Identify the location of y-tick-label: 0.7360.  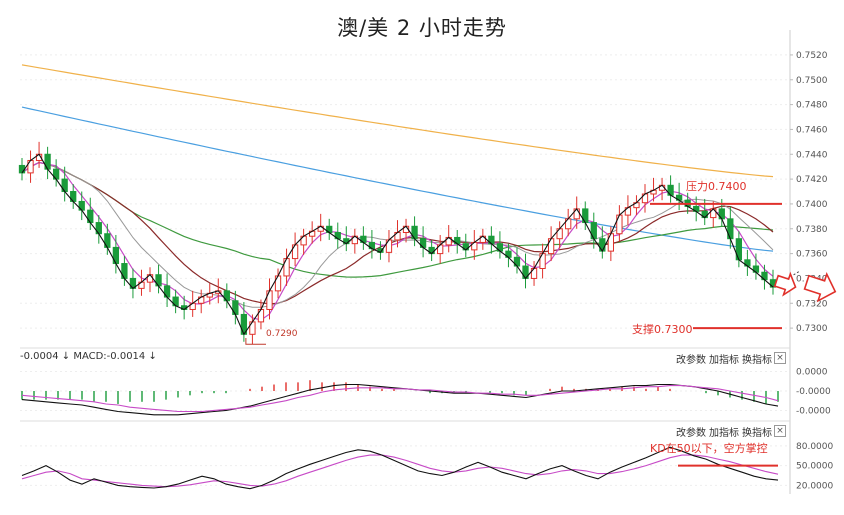
(812, 255).